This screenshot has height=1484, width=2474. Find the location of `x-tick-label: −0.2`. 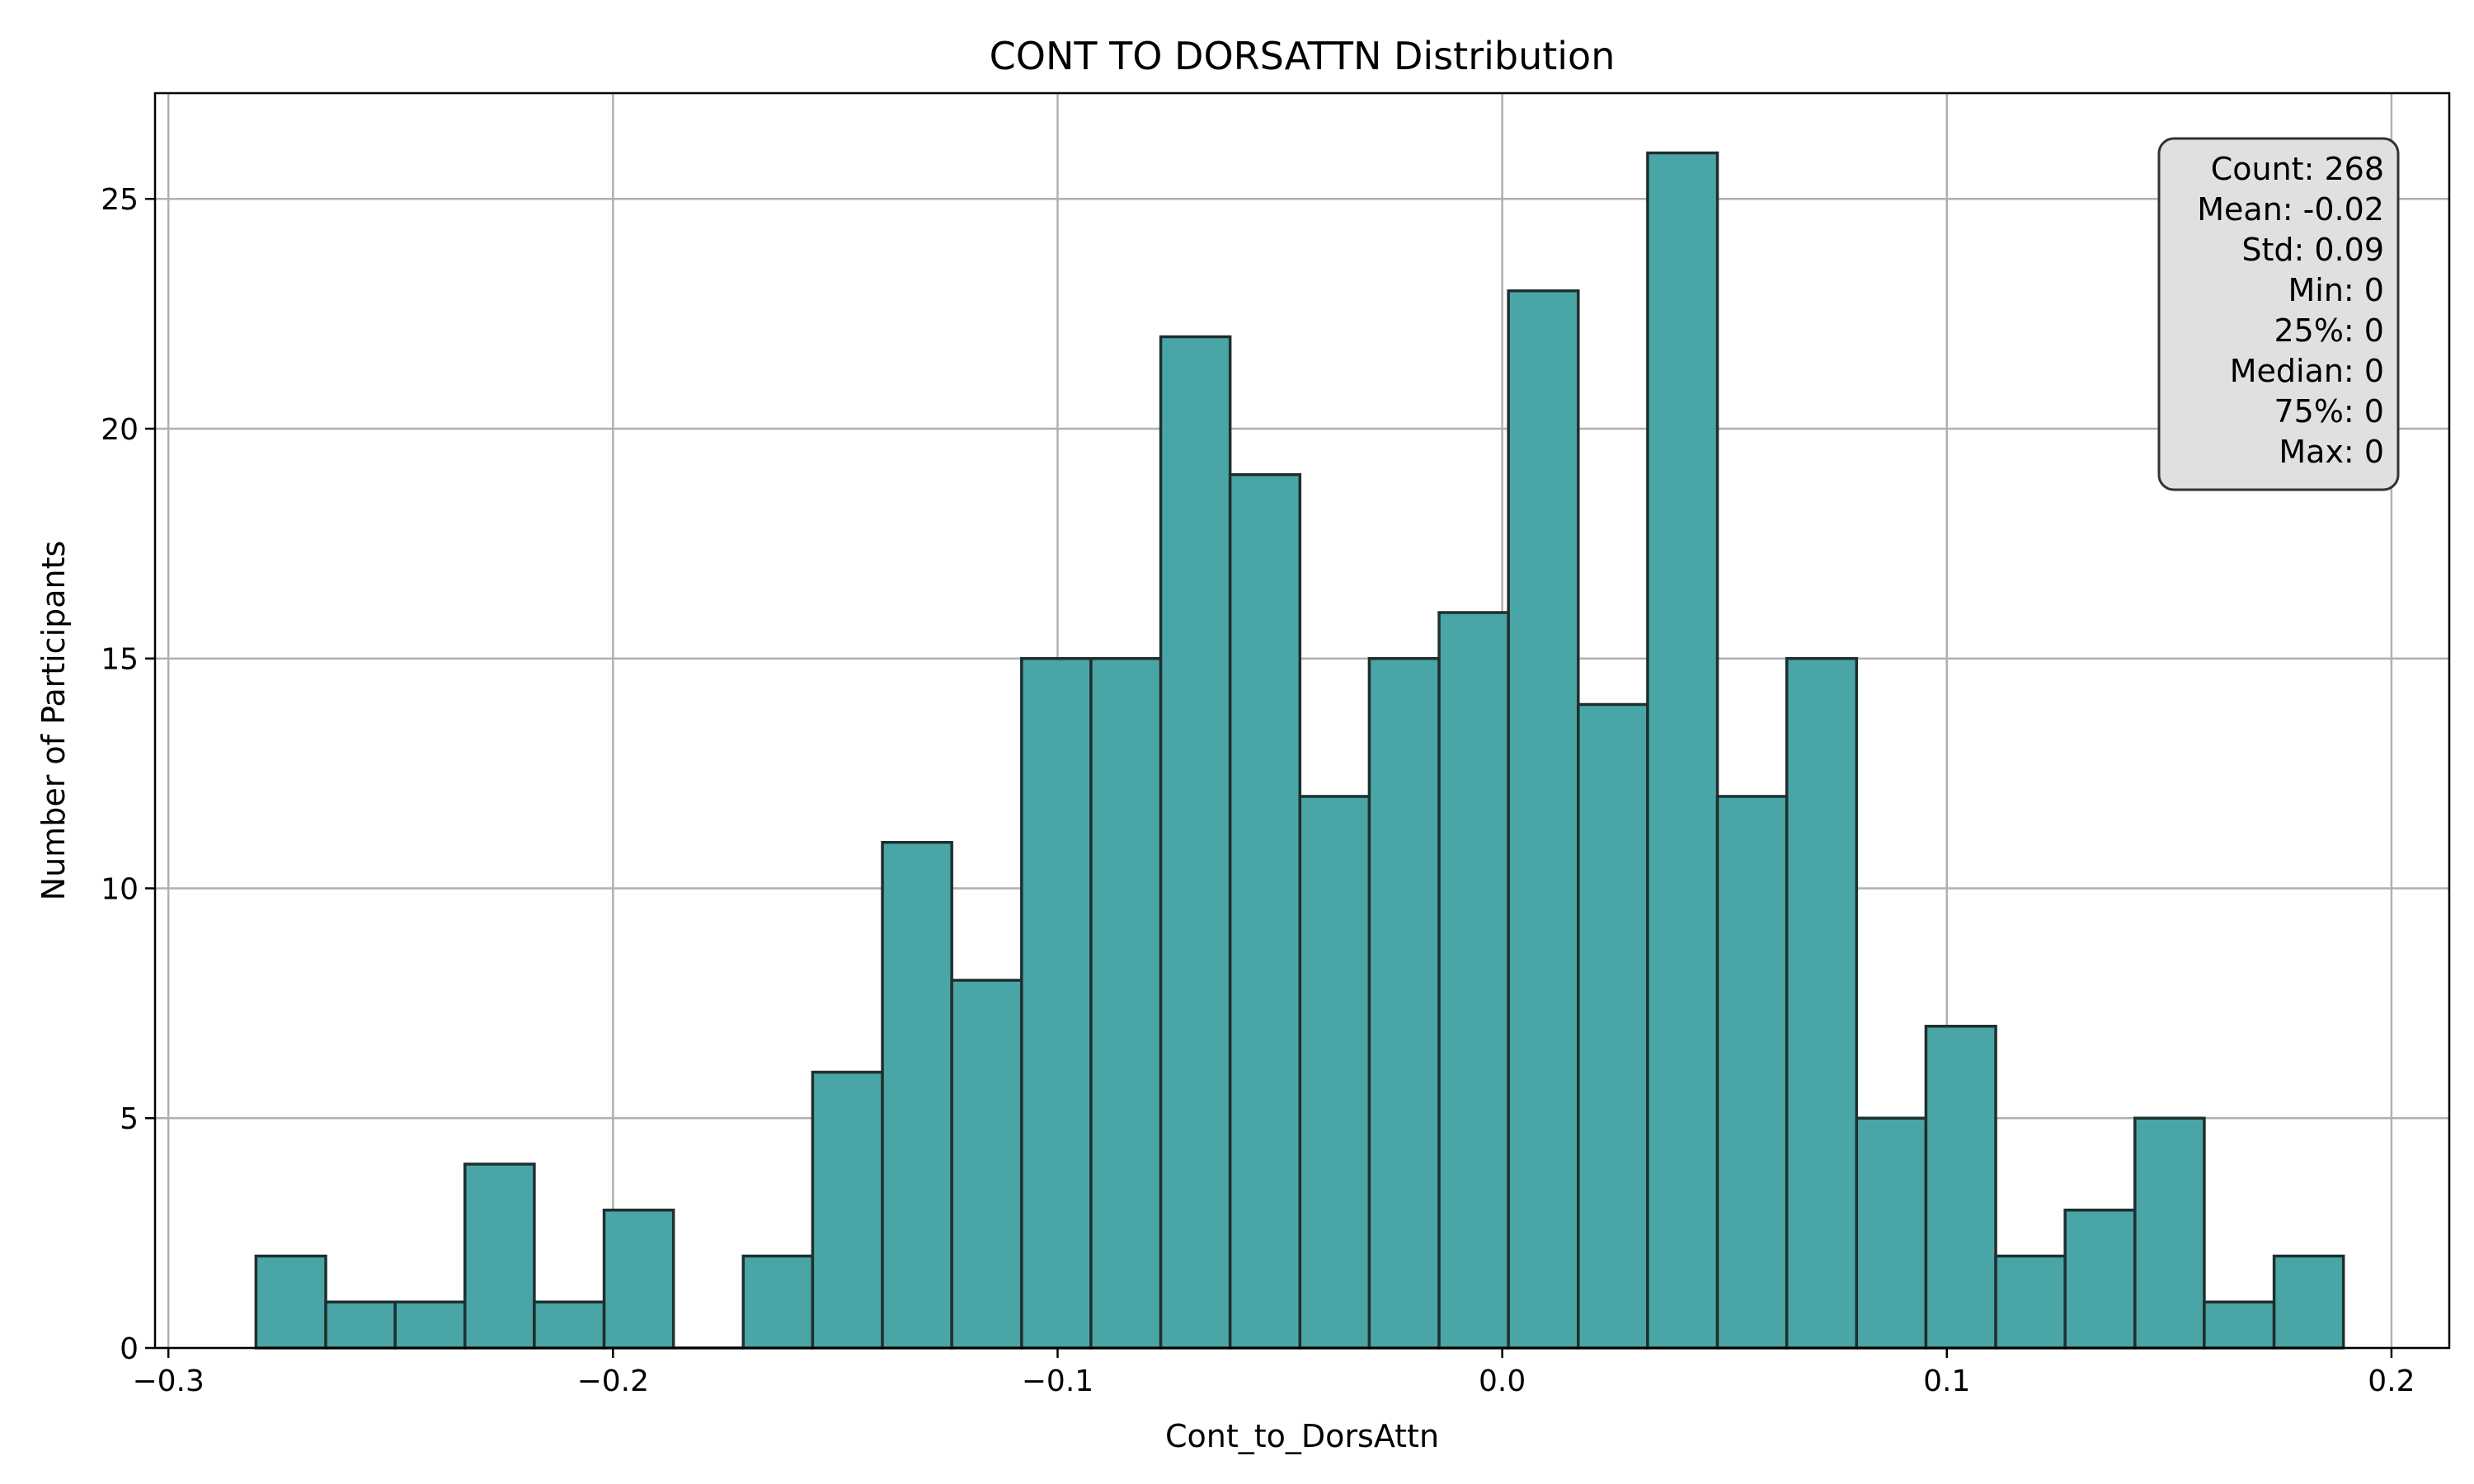

x-tick-label: −0.2 is located at coordinates (613, 1381).